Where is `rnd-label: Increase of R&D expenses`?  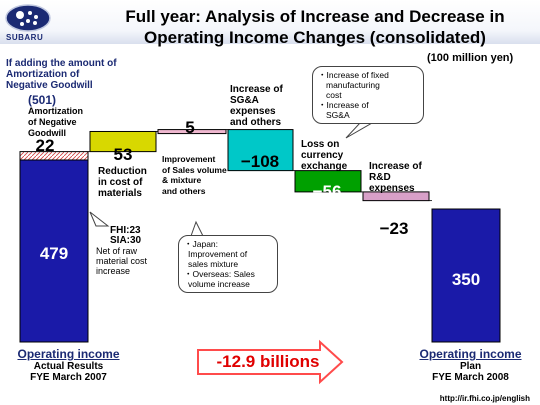 rnd-label: Increase of R&D expenses is located at coordinates (395, 177).